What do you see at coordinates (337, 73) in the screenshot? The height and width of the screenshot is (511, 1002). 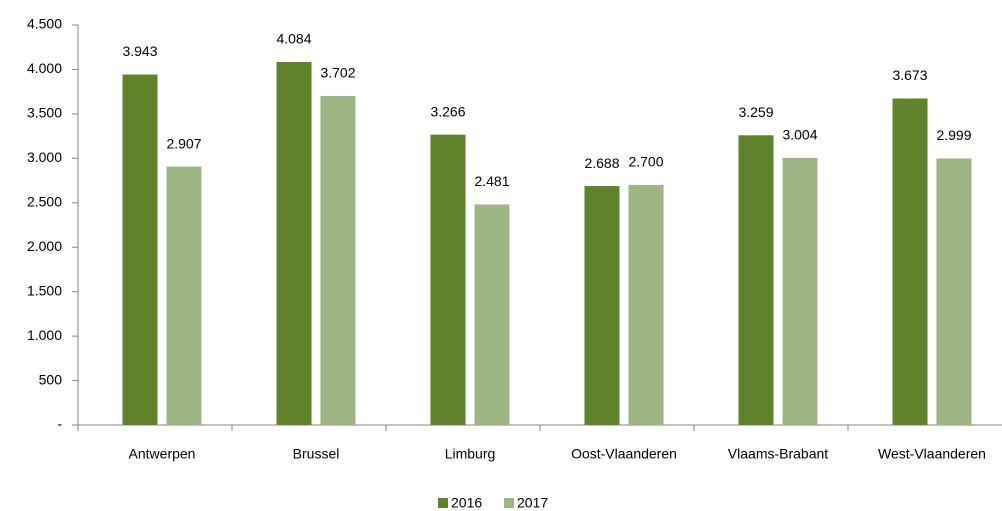 I see `value-label: 3.702` at bounding box center [337, 73].